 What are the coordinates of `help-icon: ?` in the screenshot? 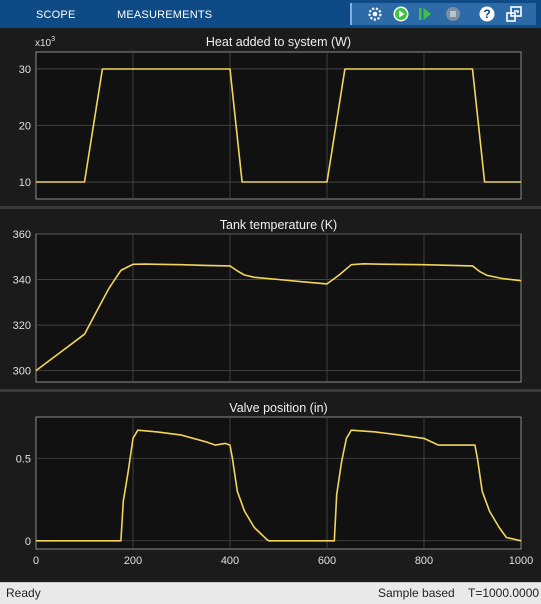 It's located at (487, 14).